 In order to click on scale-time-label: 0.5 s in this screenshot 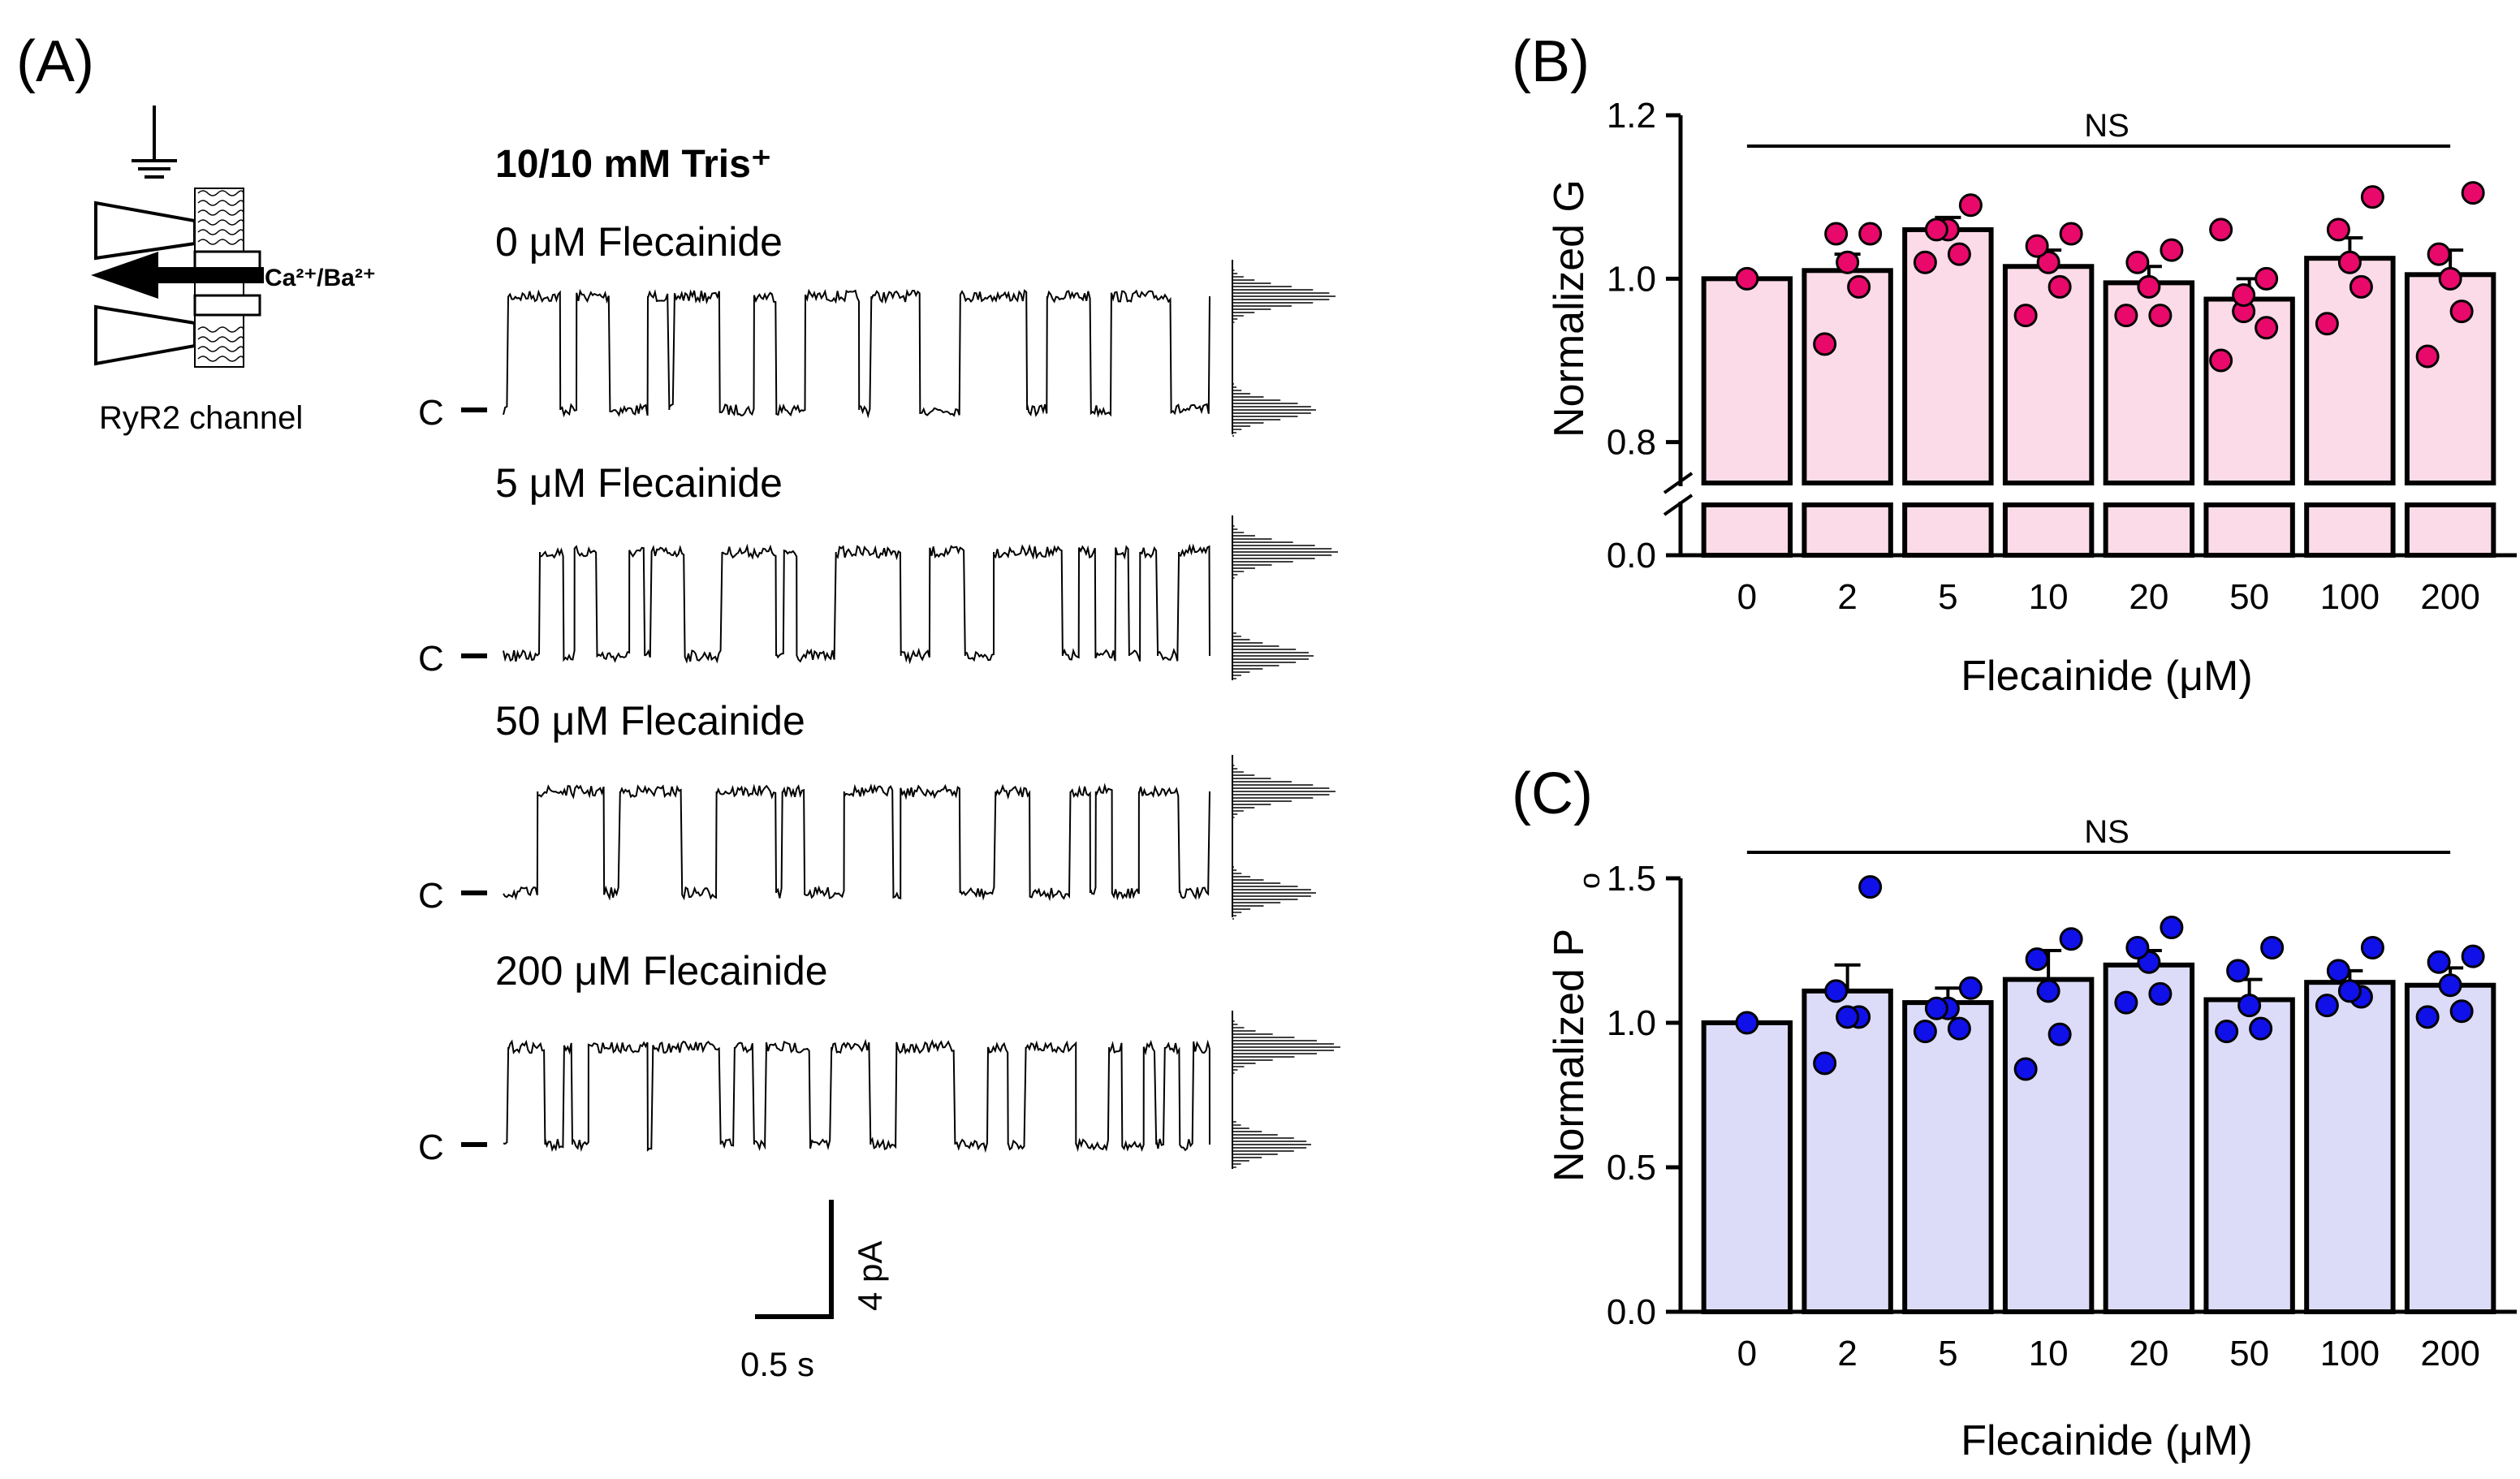, I will do `click(777, 1364)`.